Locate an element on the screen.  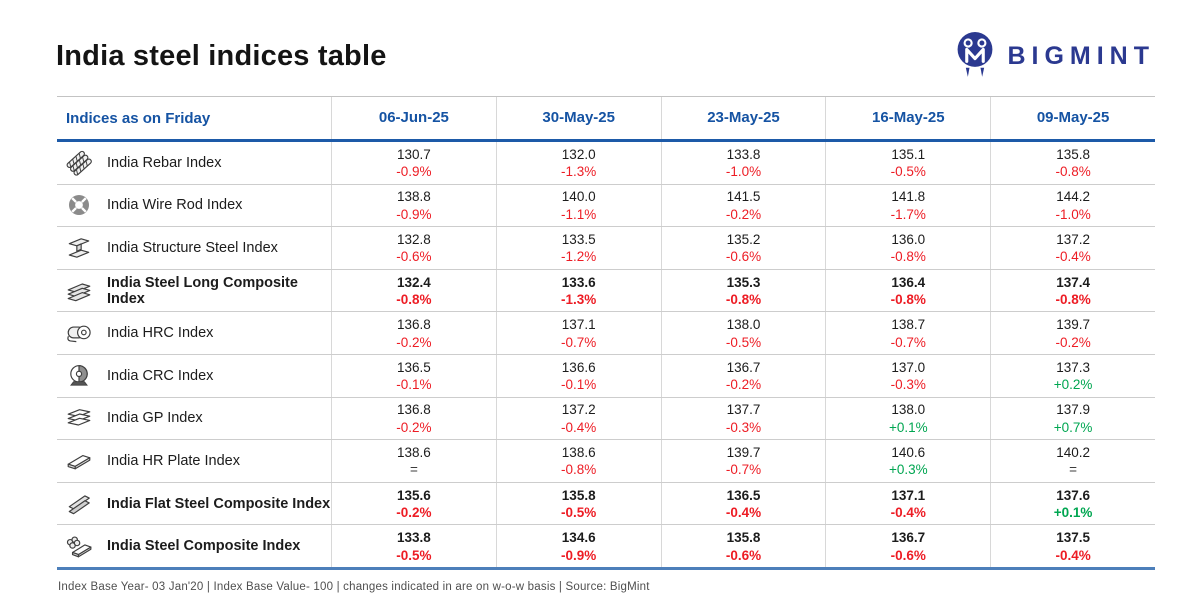
value-cell: 138.8 -0.9% is located at coordinates (413, 205).